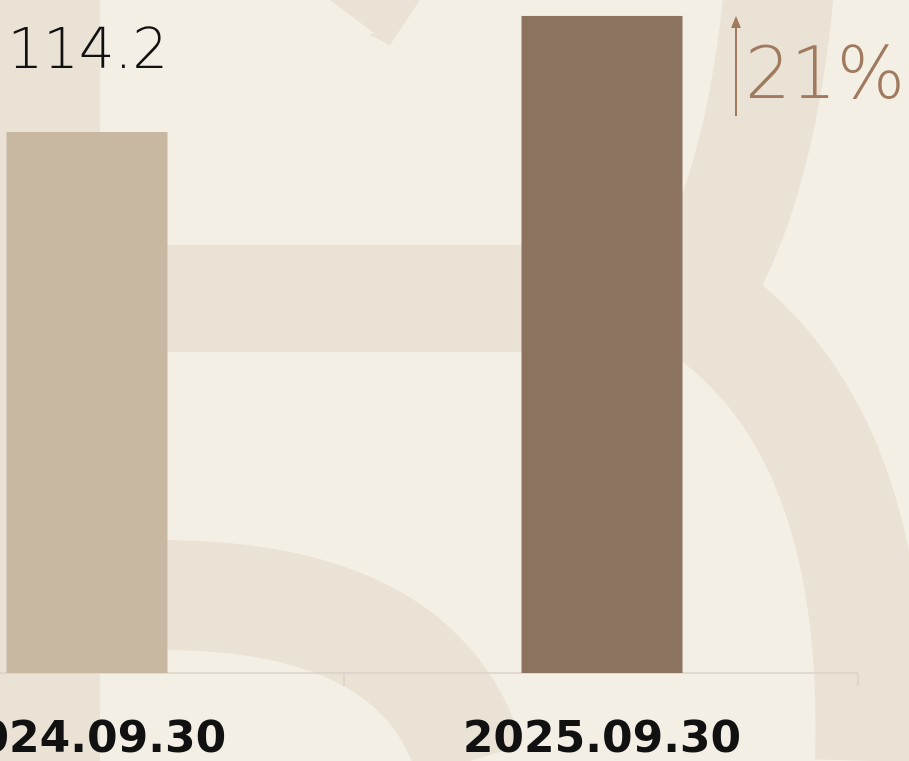  I want to click on arrow-head, so click(736, 22).